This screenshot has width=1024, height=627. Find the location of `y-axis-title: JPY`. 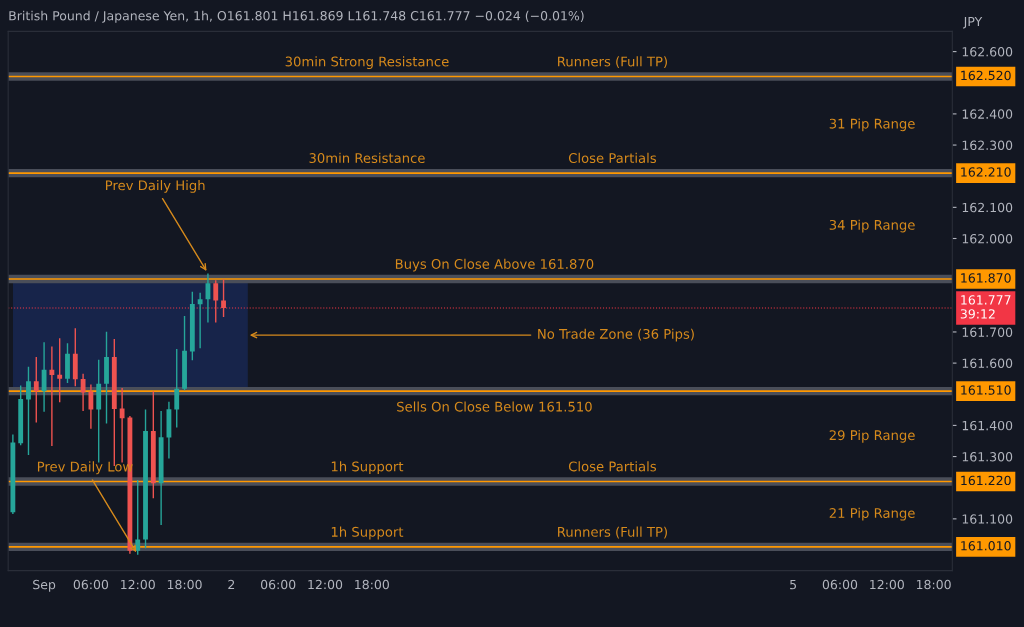

y-axis-title: JPY is located at coordinates (973, 22).